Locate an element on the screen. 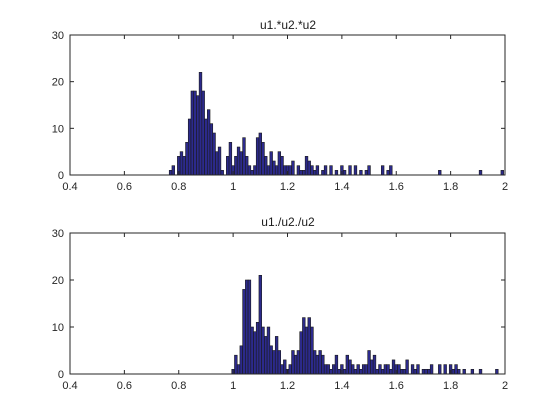  x-tick-label: 1.6 is located at coordinates (396, 386).